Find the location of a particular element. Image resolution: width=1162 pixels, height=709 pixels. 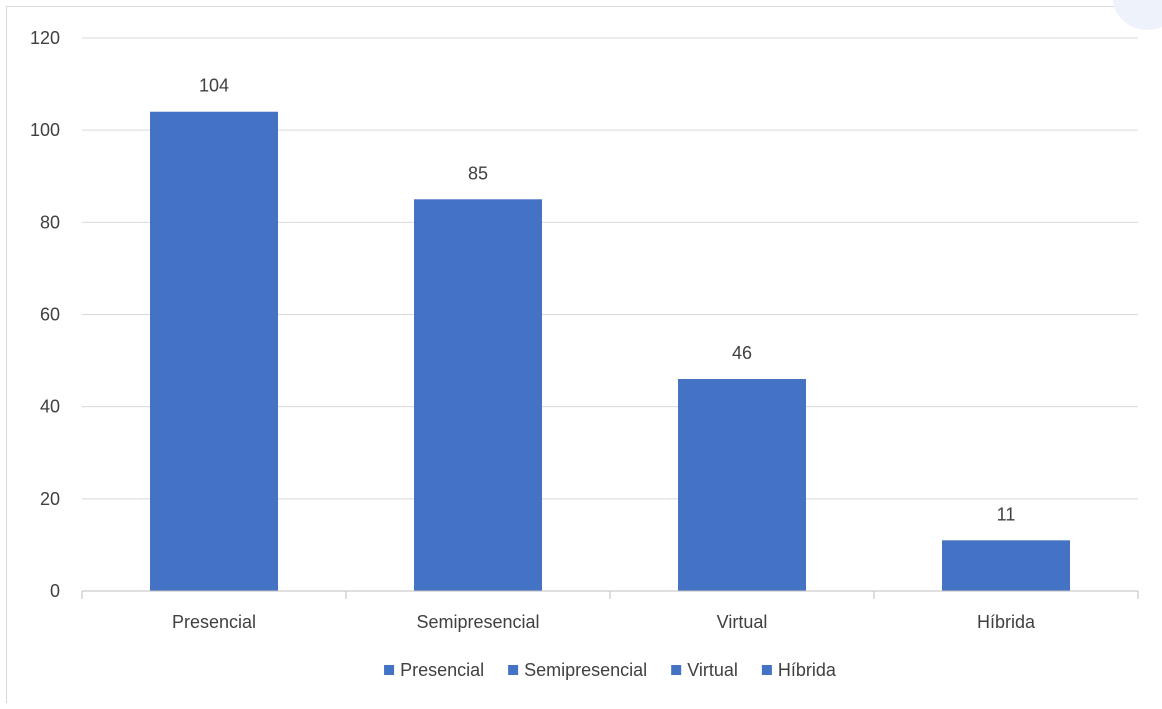

bar-híbrida is located at coordinates (1006, 565).